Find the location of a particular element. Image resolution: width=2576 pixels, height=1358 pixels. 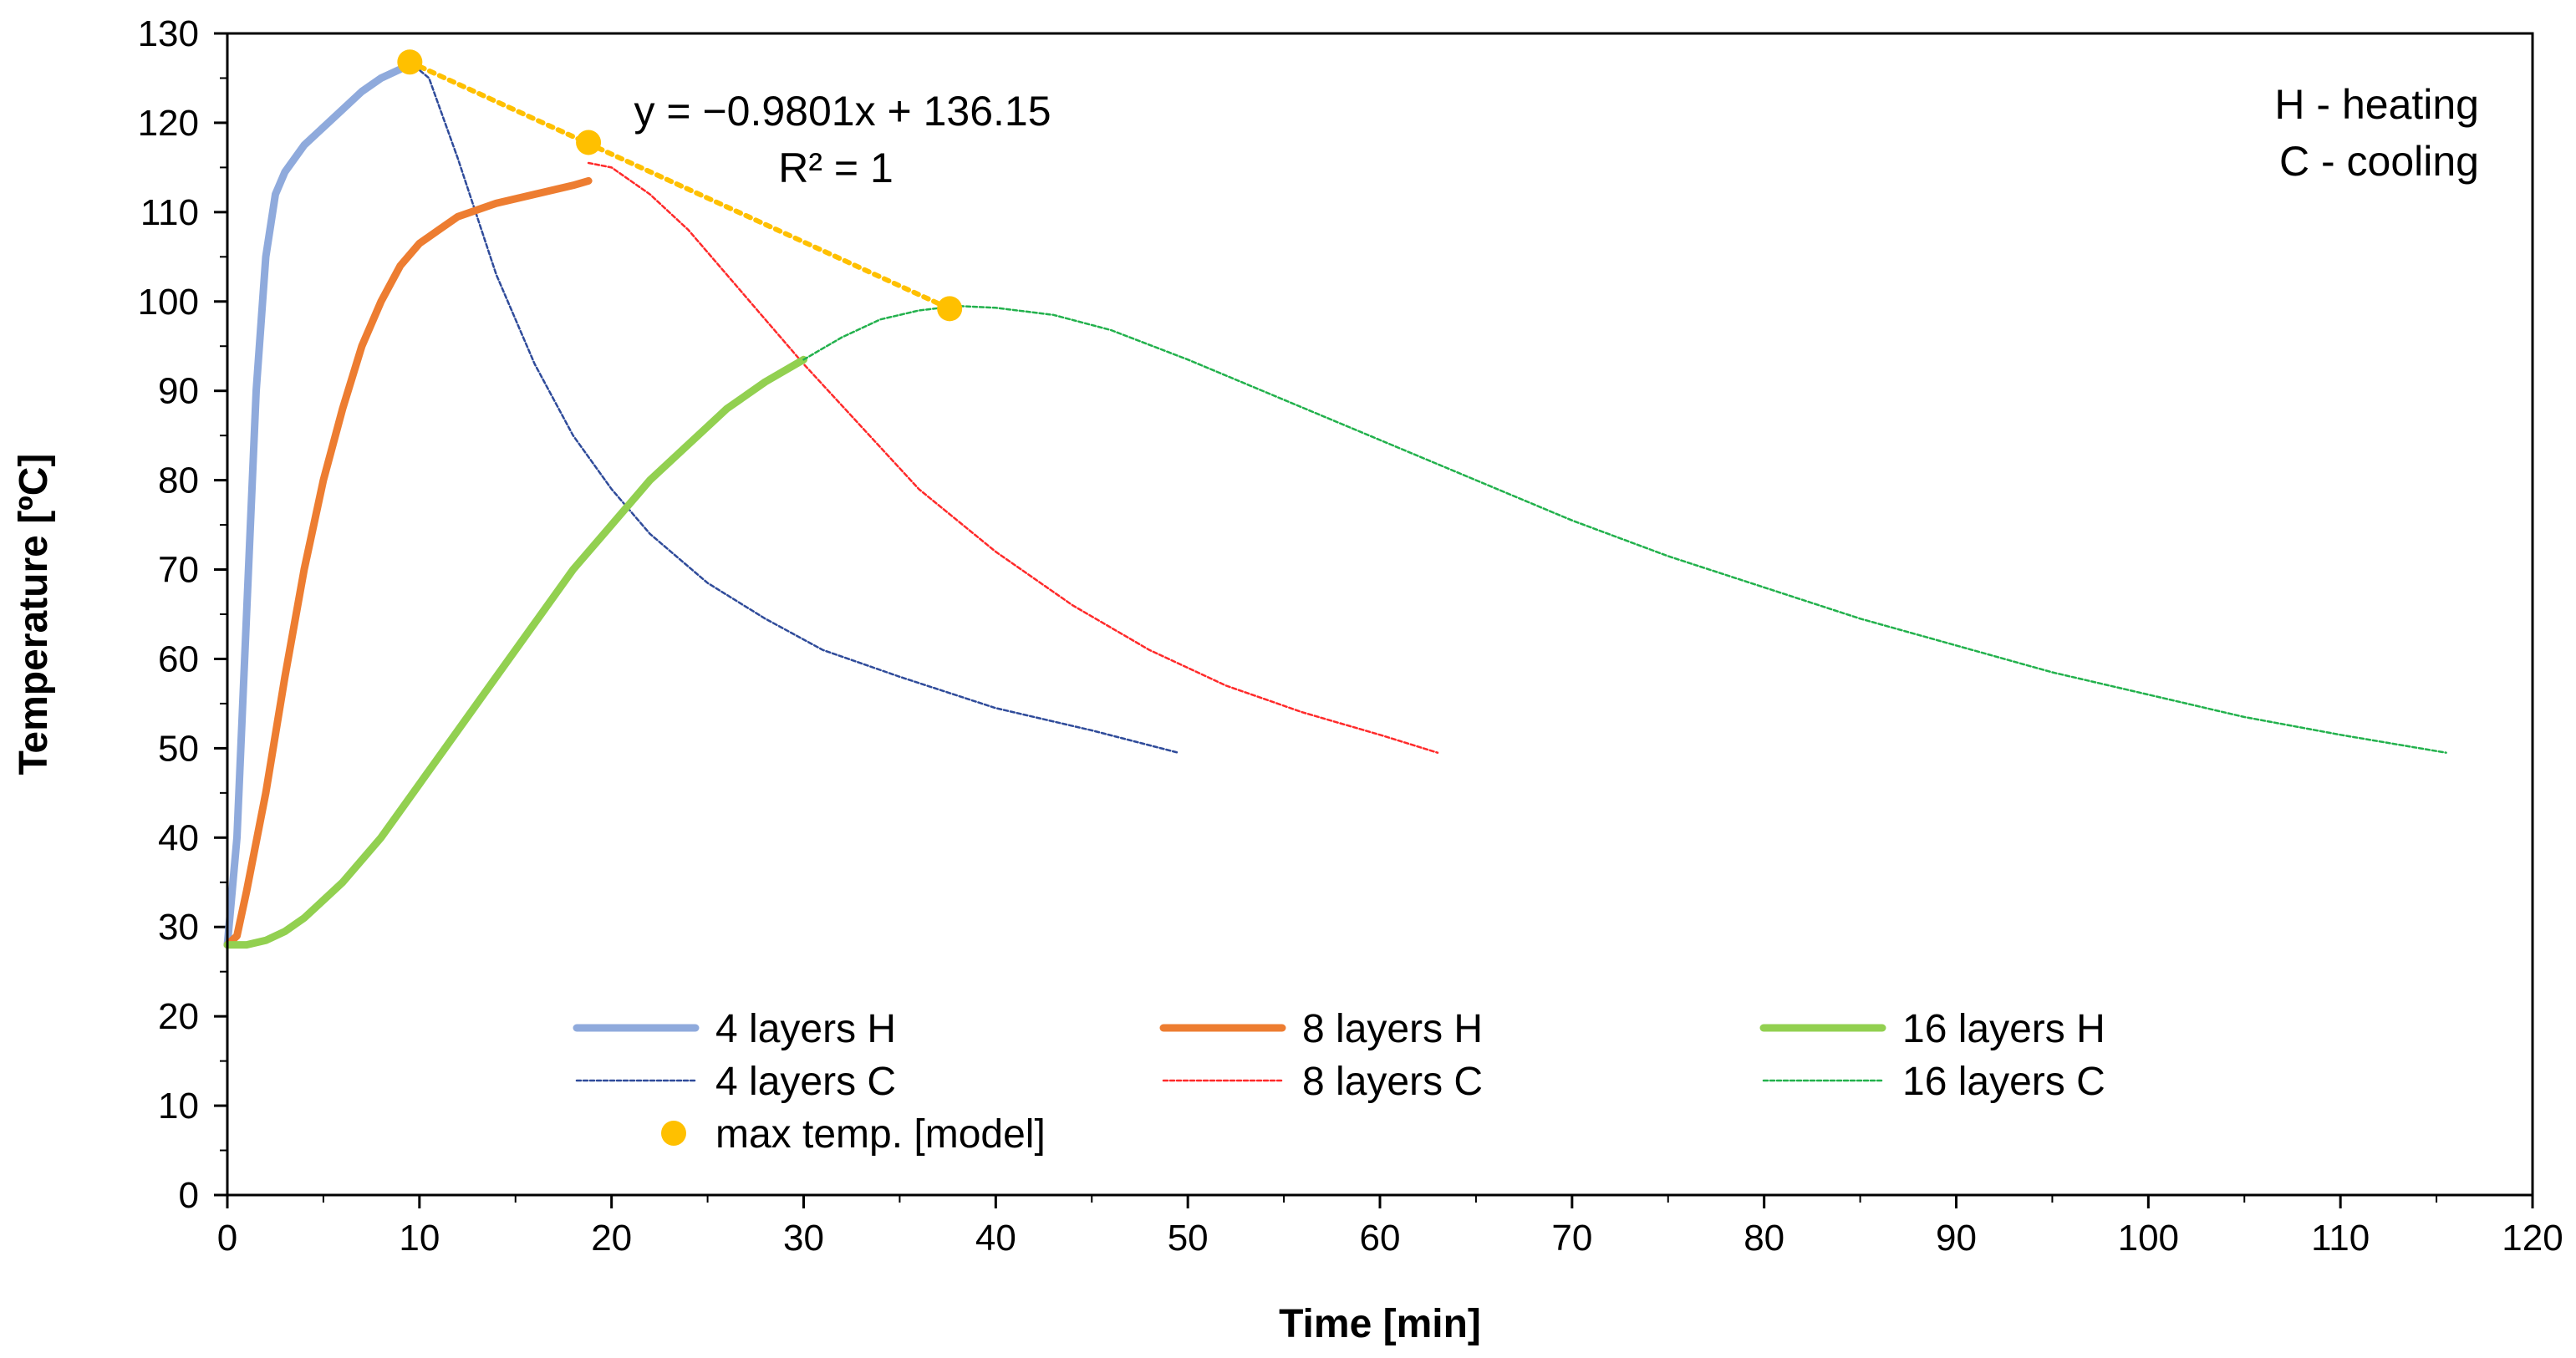

x-tick-label: 0 is located at coordinates (227, 1238).